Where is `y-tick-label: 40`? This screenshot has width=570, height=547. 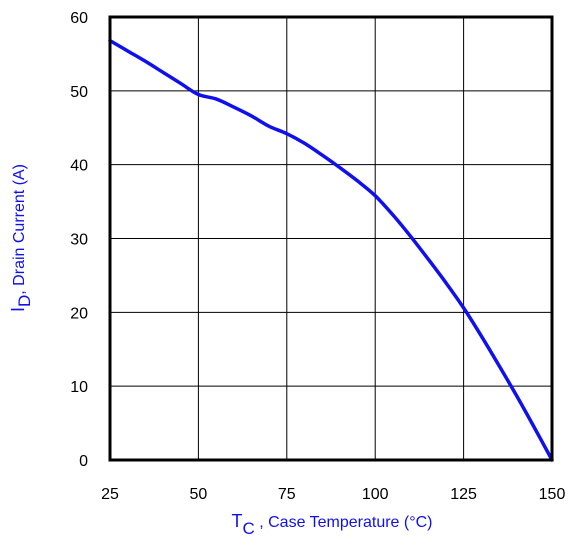 y-tick-label: 40 is located at coordinates (79, 166).